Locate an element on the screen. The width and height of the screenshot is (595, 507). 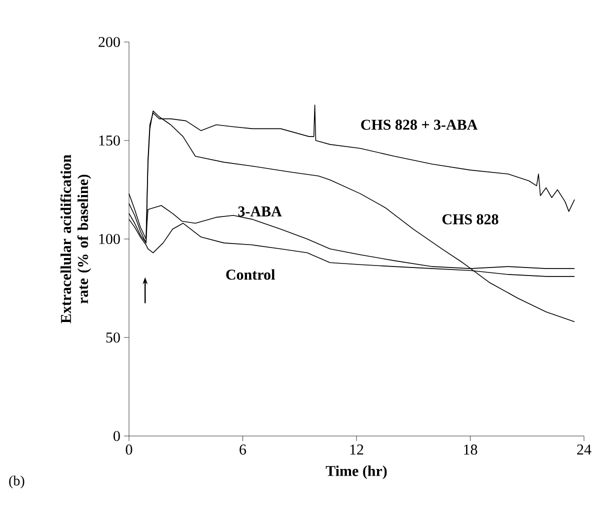
series-label: Control is located at coordinates (250, 274).